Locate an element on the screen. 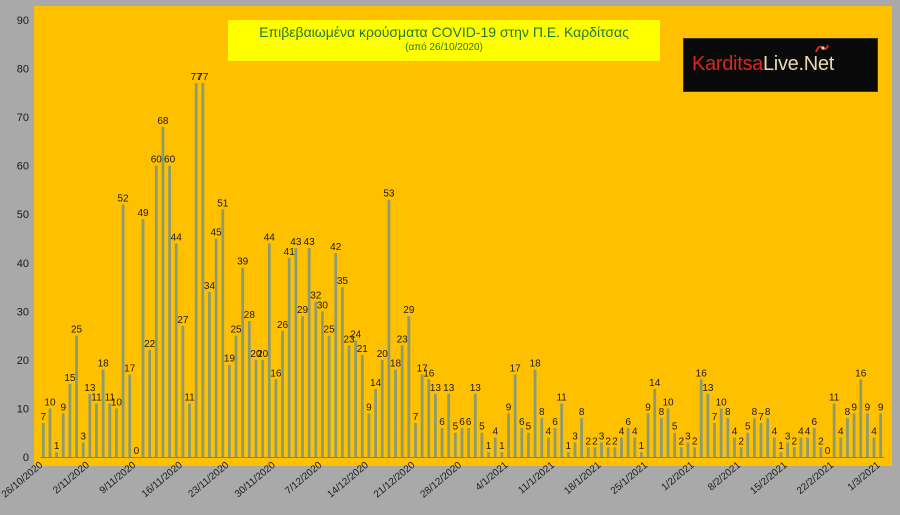 This screenshot has height=515, width=900. bar-value-label: 39 is located at coordinates (243, 262).